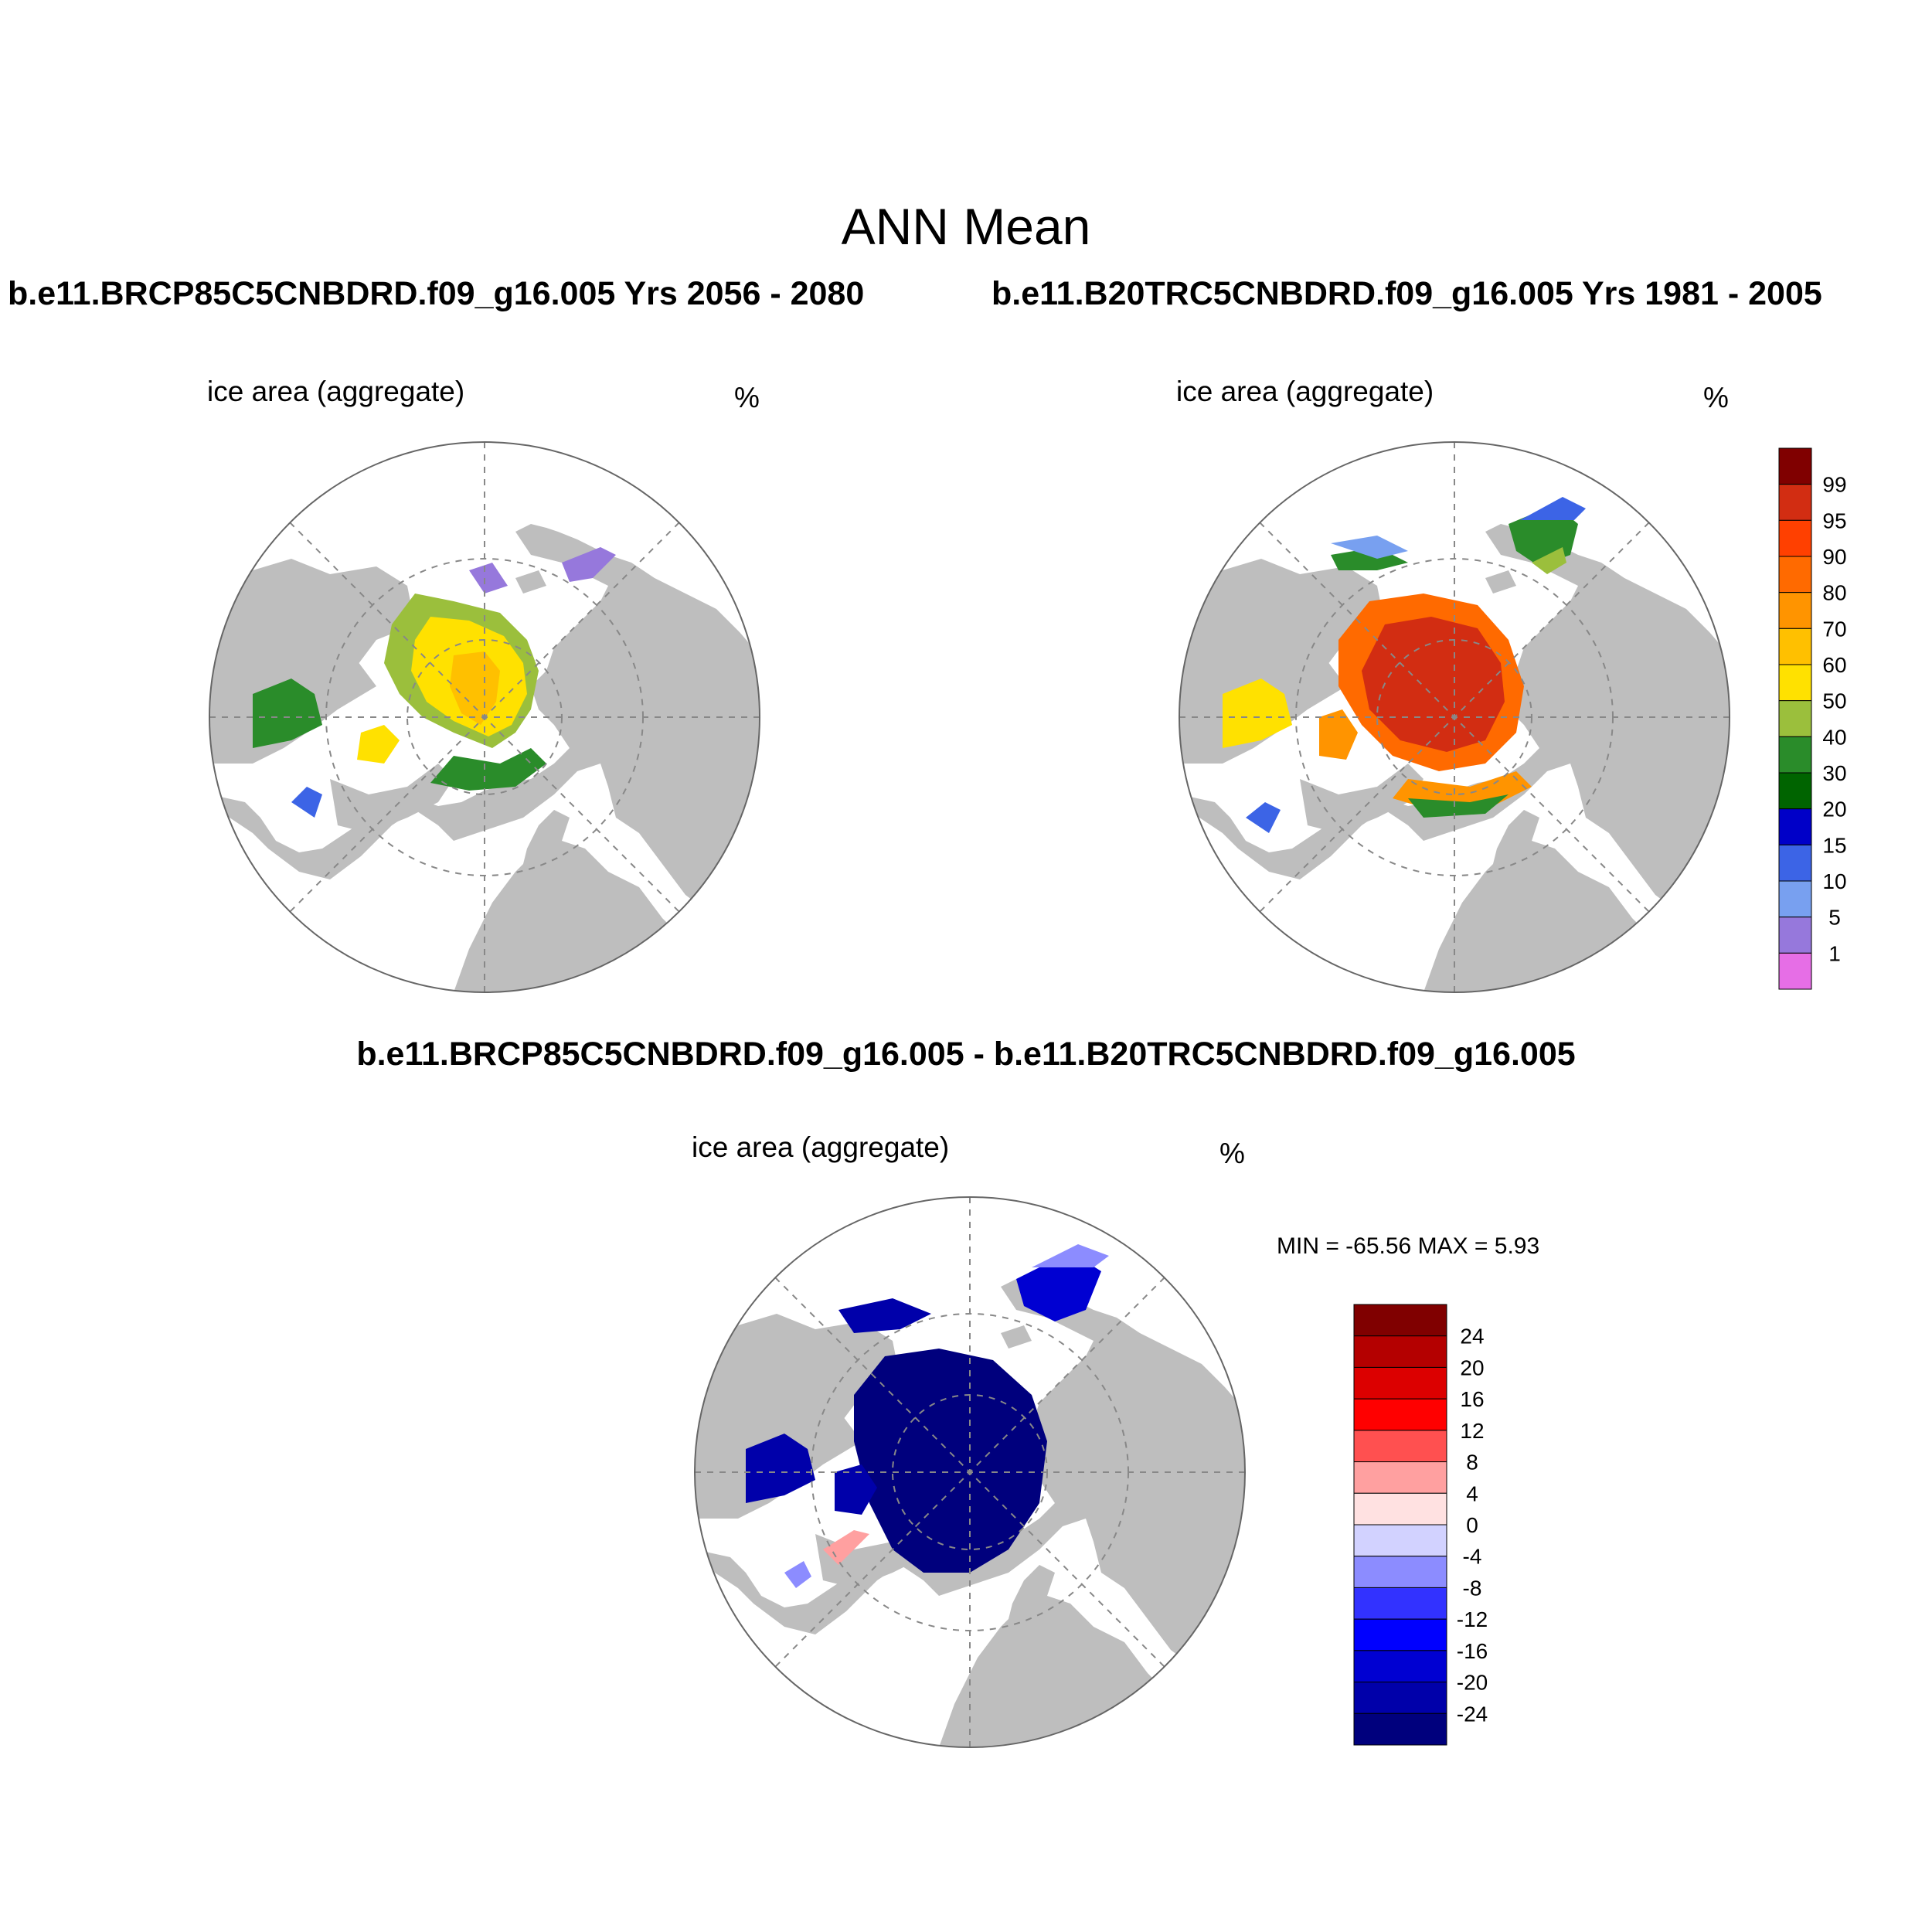 The height and width of the screenshot is (1932, 1932). What do you see at coordinates (1472, 1525) in the screenshot?
I see `colorbar-difference-tick-label: 0` at bounding box center [1472, 1525].